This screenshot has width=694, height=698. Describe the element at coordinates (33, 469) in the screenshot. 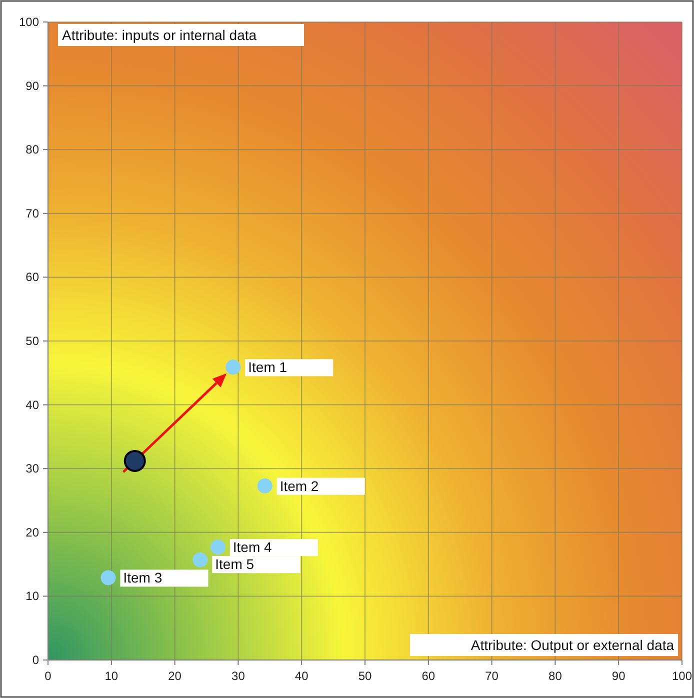

I see `y-tick-label: 30` at that location.